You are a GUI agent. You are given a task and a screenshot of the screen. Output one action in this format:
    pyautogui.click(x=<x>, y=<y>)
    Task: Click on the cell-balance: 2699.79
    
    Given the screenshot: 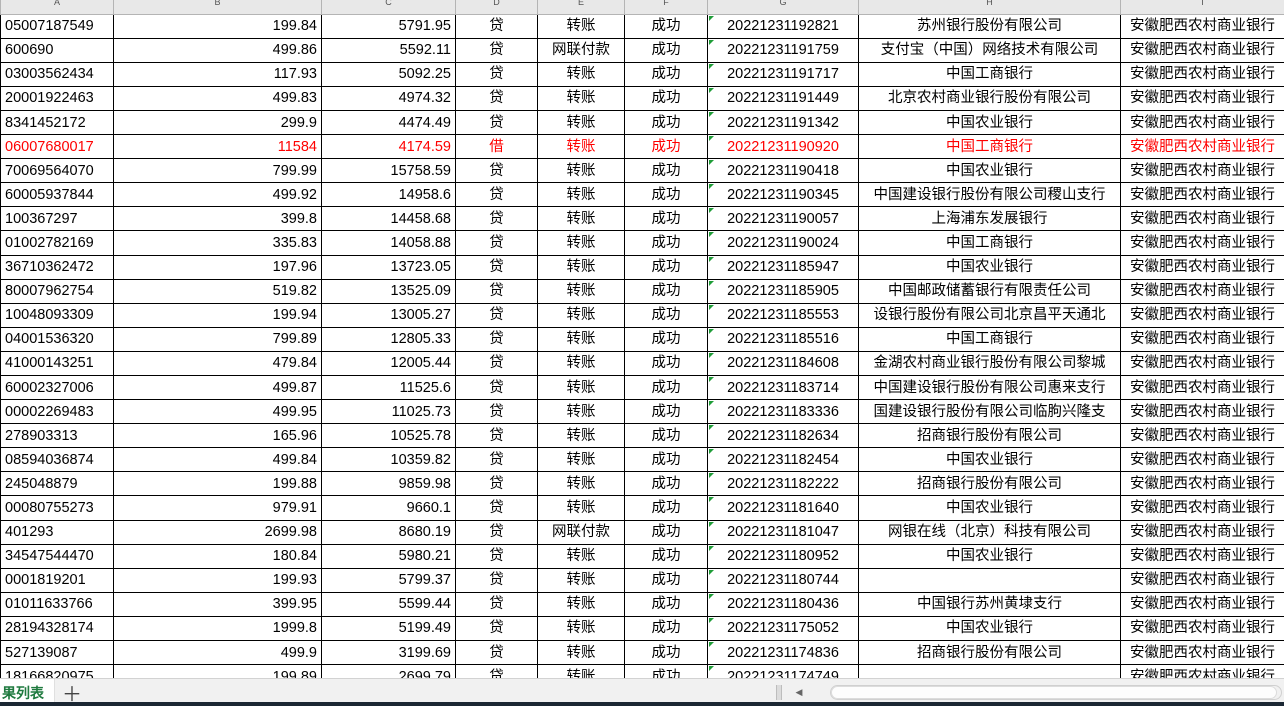 What is the action you would take?
    pyautogui.click(x=388, y=671)
    